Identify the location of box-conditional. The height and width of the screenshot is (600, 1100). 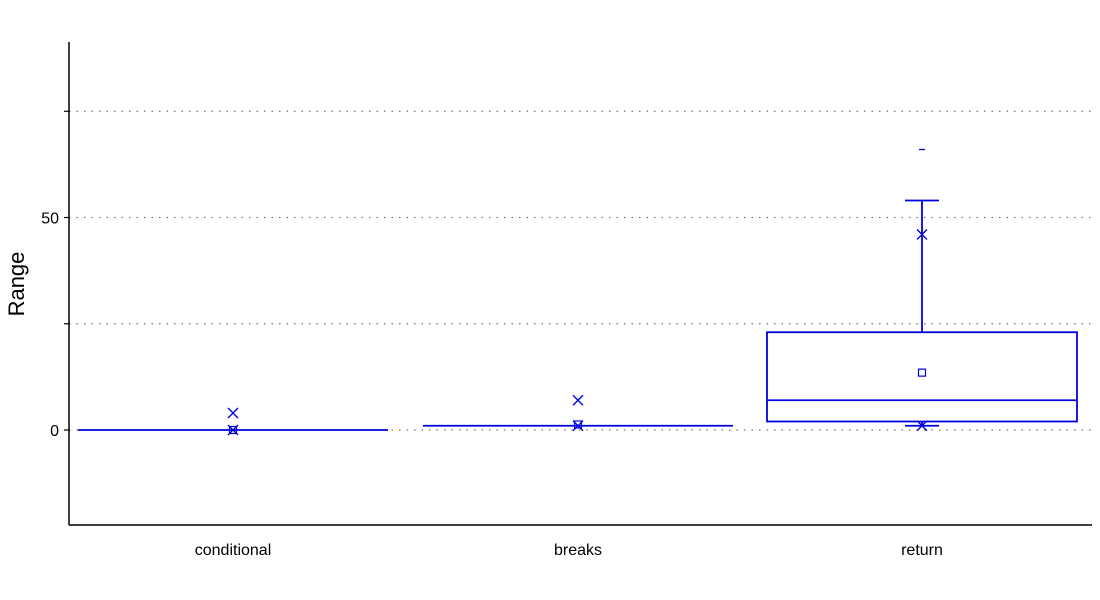
(233, 421).